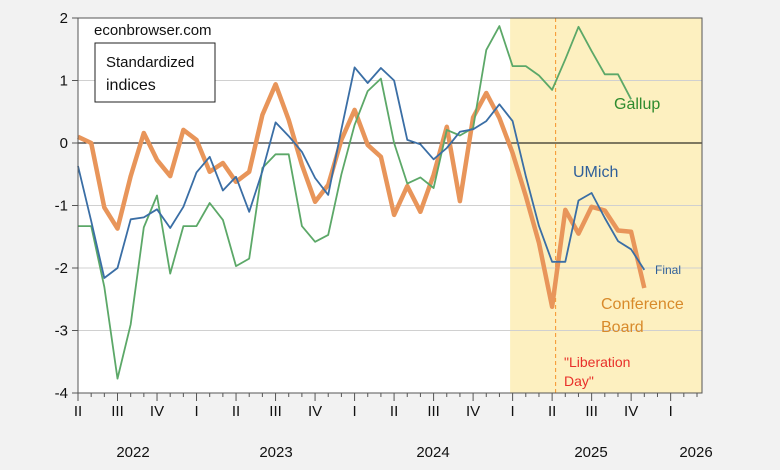  I want to click on y-tick-label: -2, so click(61, 268).